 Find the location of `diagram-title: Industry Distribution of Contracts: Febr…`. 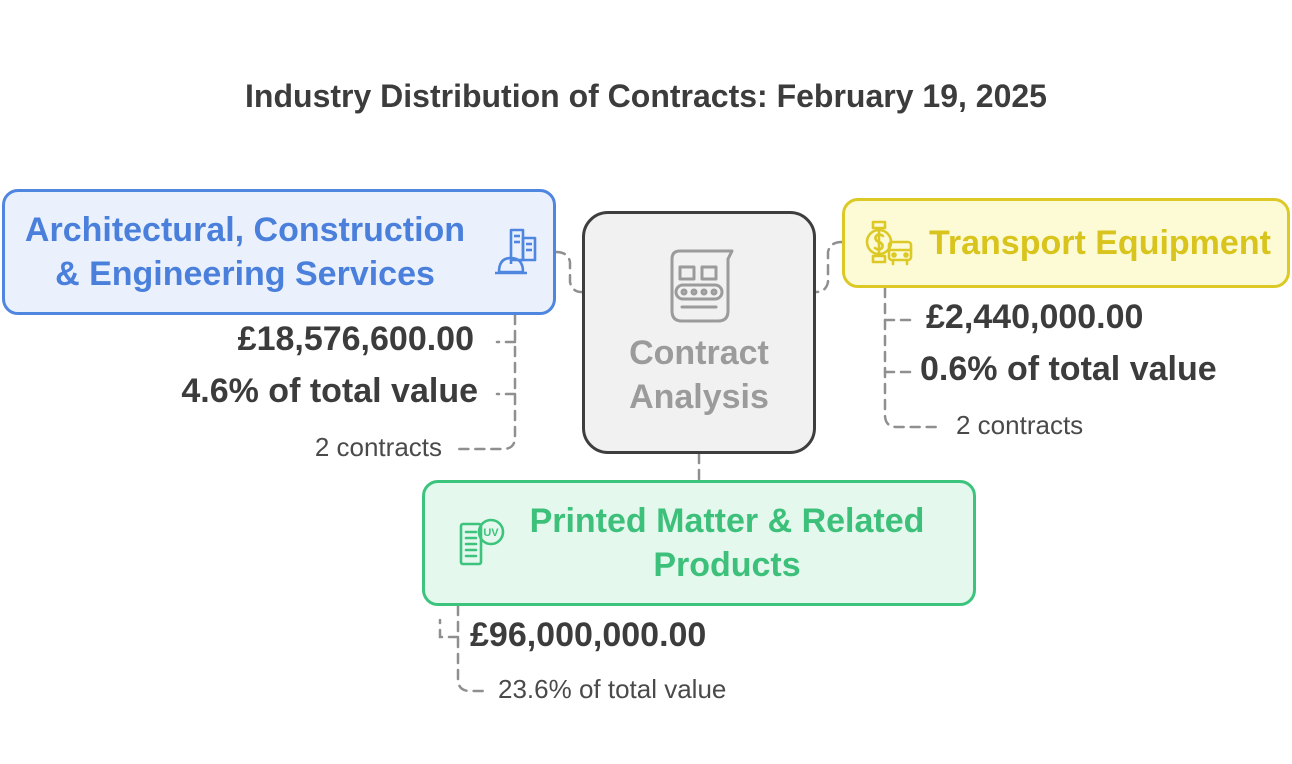

diagram-title: Industry Distribution of Contracts: Febr… is located at coordinates (646, 96).